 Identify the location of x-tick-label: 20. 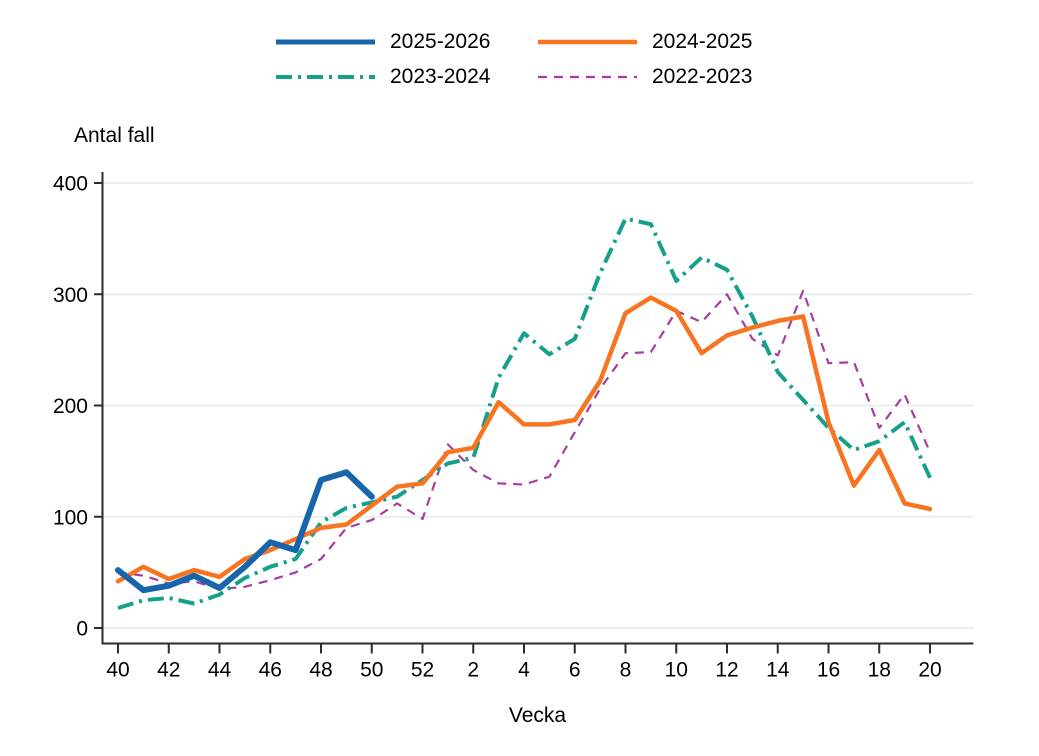
(929, 670).